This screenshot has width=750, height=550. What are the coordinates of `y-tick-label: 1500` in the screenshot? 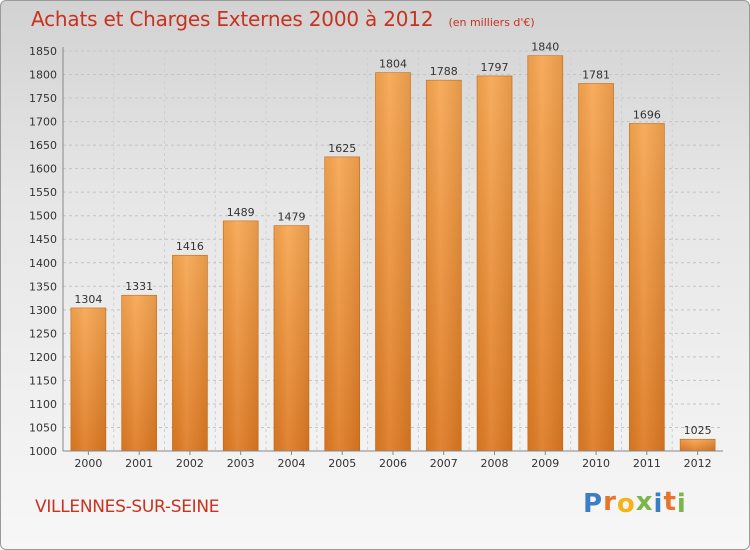 It's located at (43, 216).